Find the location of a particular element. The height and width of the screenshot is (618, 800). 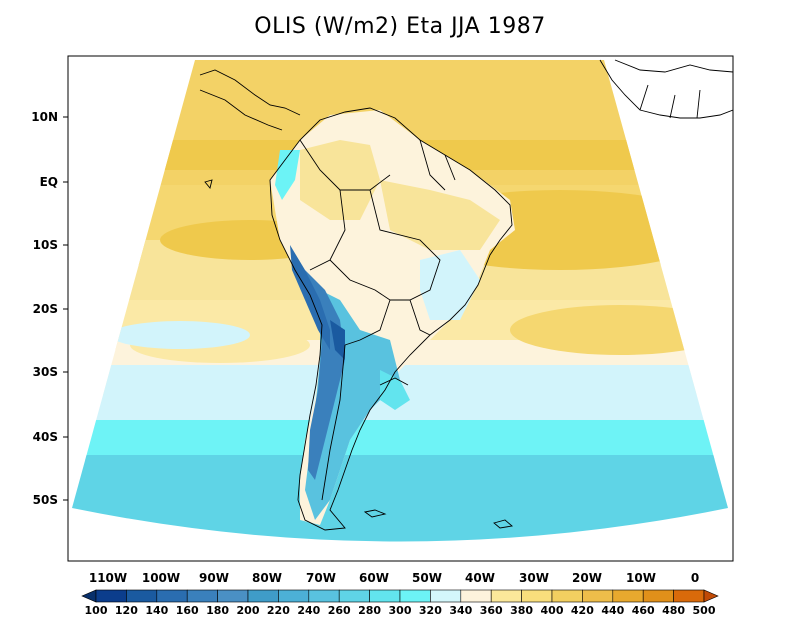

lon-tick-label: 90W is located at coordinates (214, 578).